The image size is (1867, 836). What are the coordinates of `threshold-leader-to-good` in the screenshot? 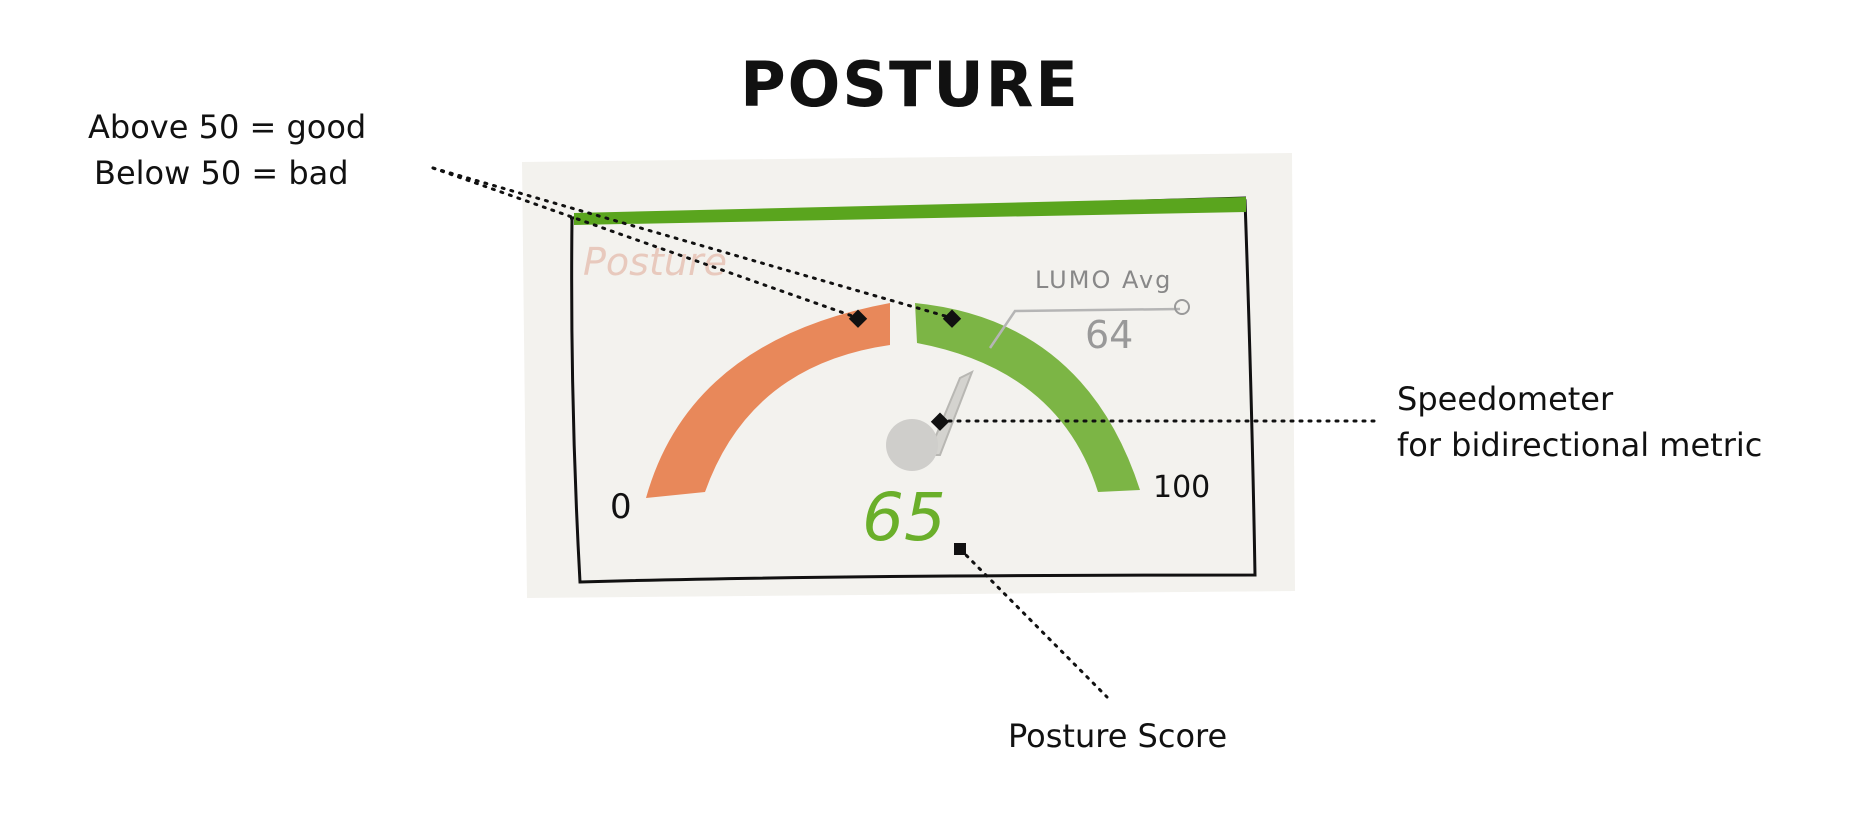 It's located at (692, 243).